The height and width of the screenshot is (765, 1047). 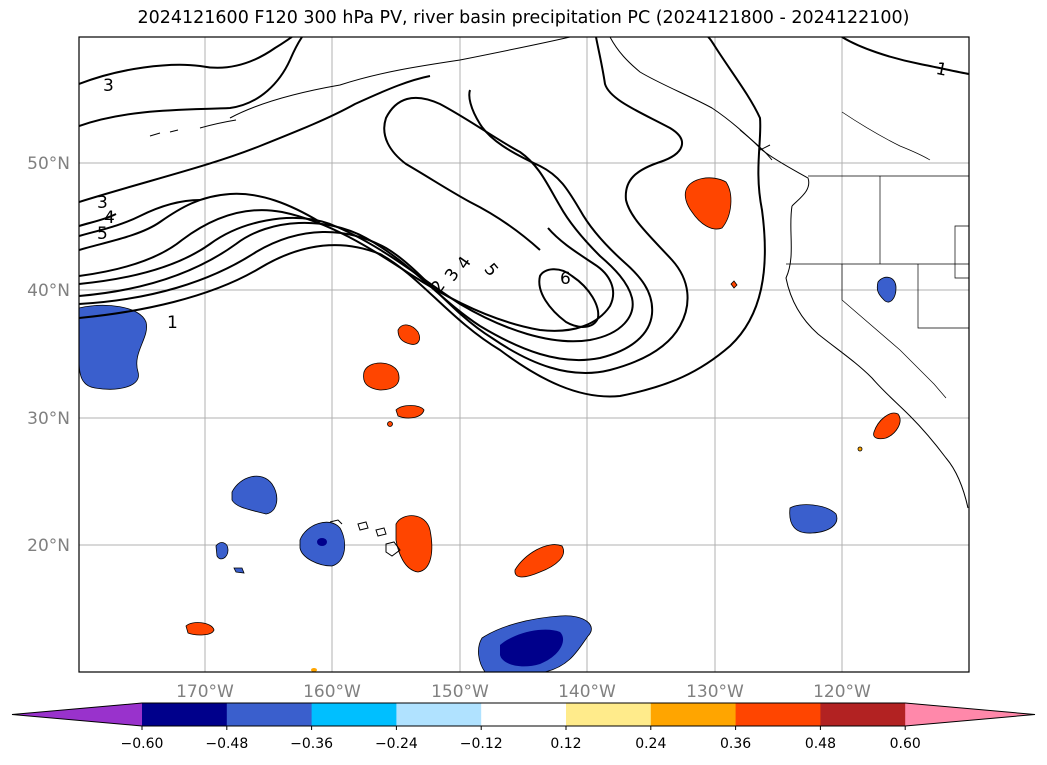 I want to click on colorbar-extend-high, so click(x=970, y=714).